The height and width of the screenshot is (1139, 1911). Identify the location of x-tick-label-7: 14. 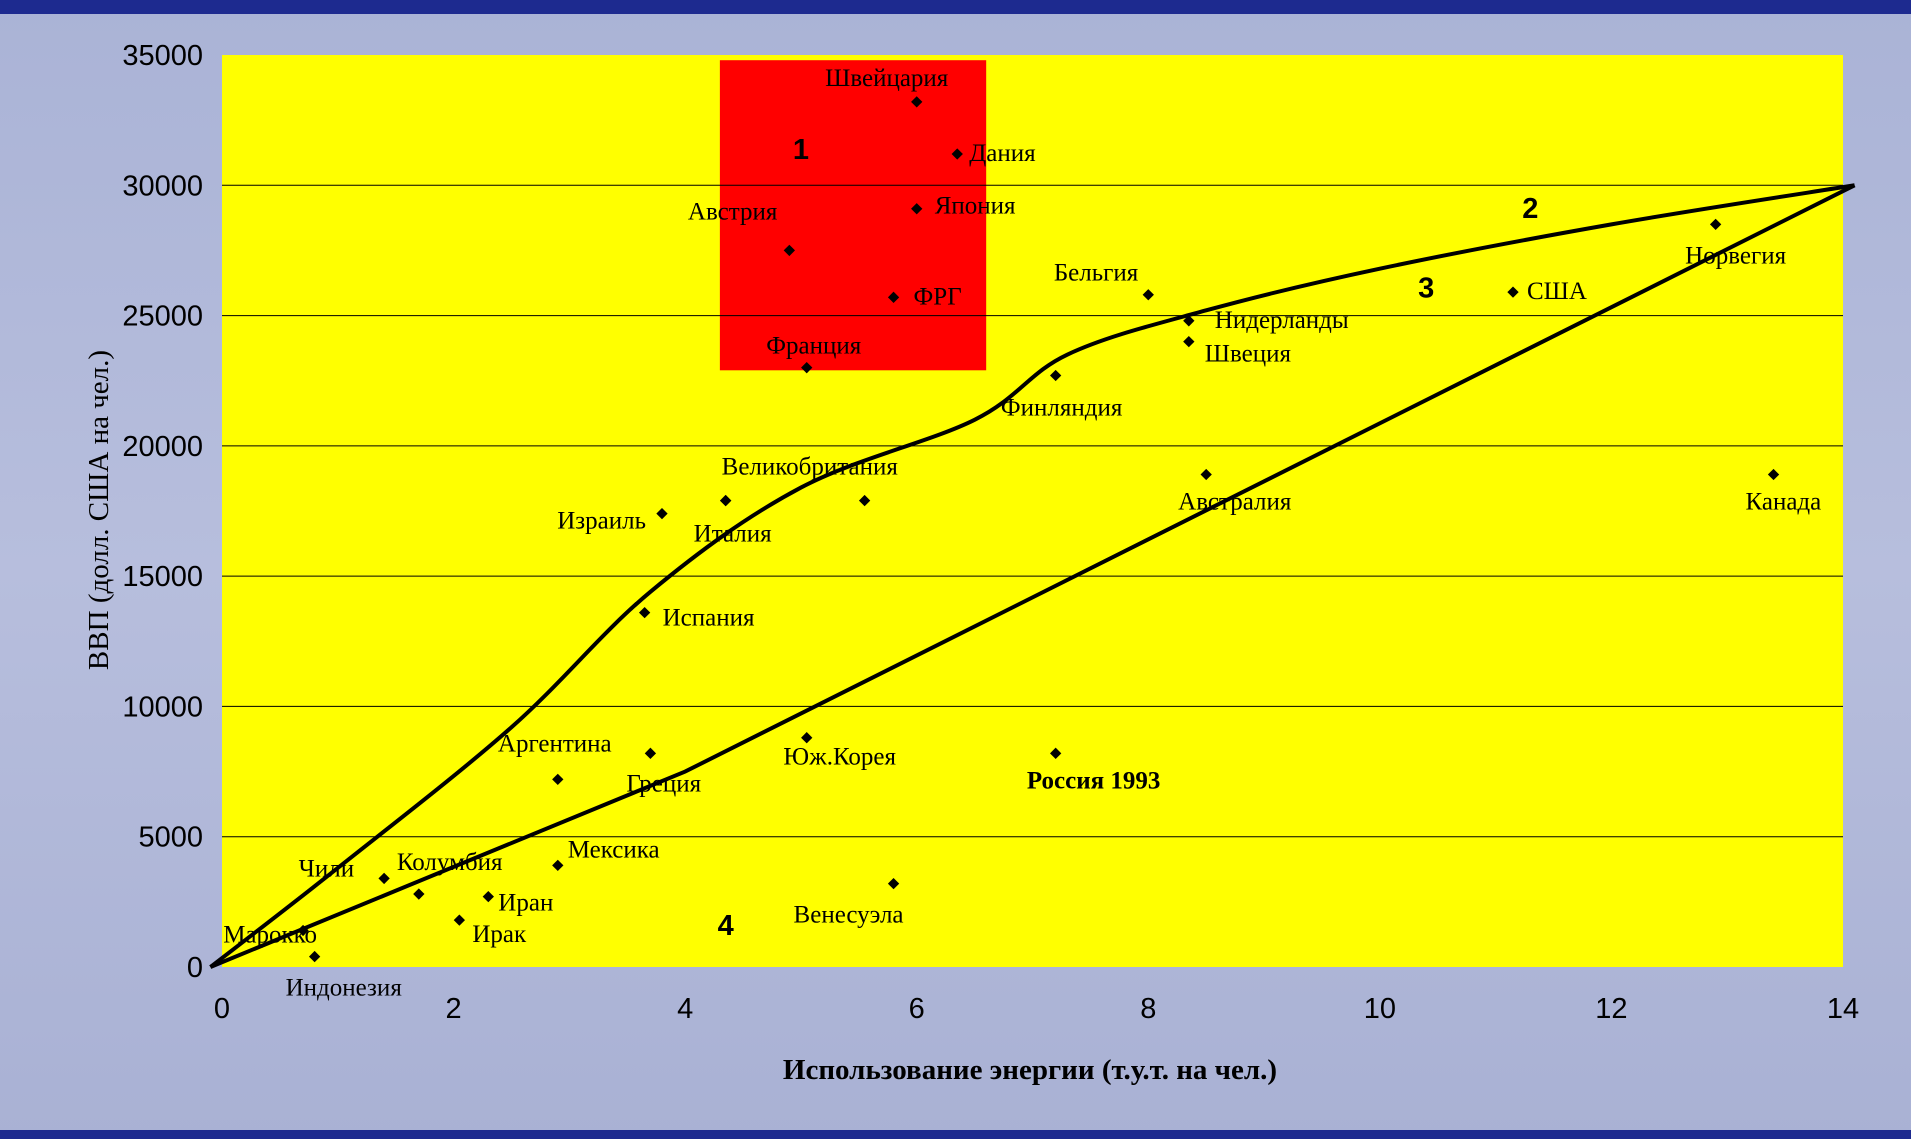
(1843, 1009).